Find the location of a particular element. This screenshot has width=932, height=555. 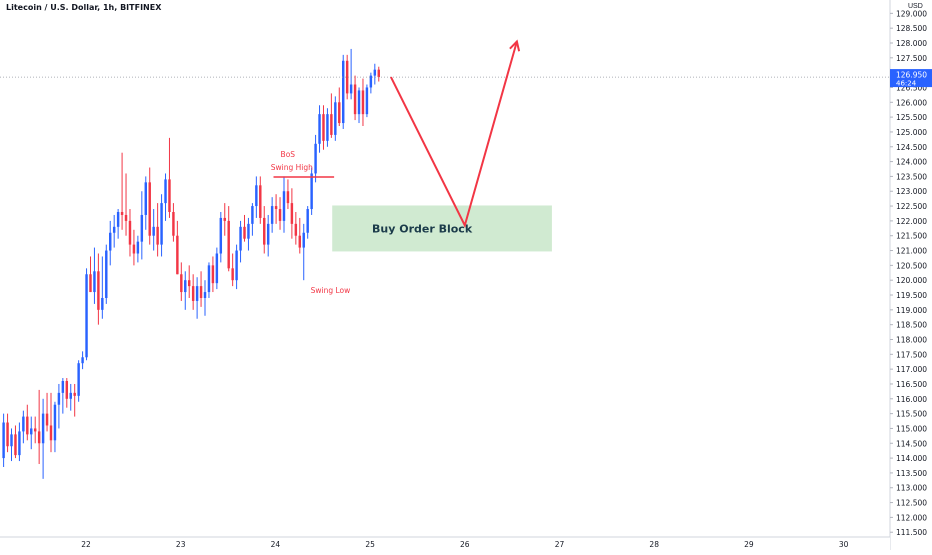

price-tick-label: 129.000 is located at coordinates (911, 13).